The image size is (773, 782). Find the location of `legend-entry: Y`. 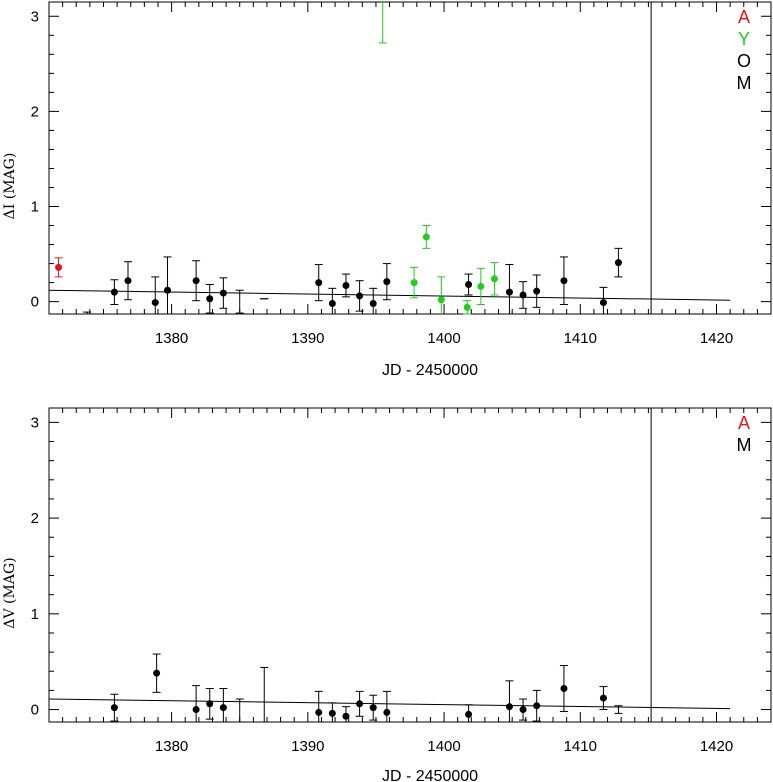

legend-entry: Y is located at coordinates (744, 39).